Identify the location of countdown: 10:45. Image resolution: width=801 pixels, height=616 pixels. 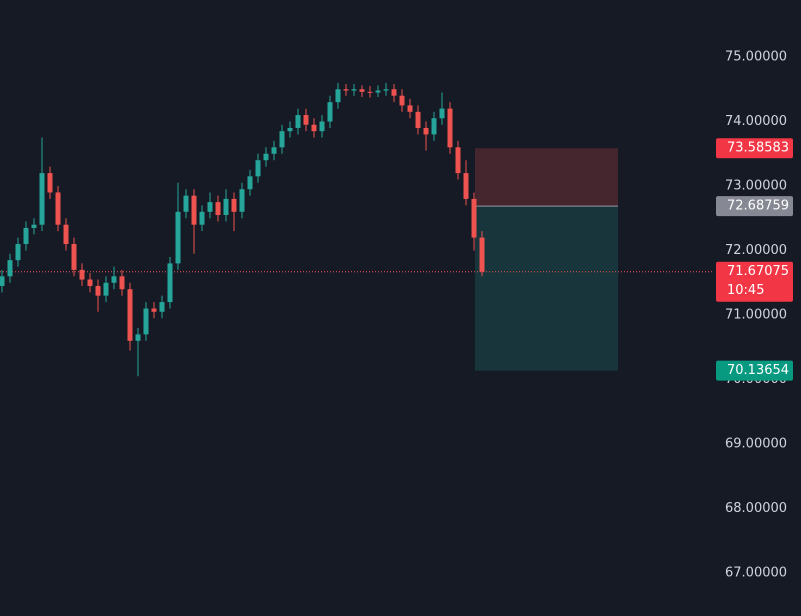
(745, 290).